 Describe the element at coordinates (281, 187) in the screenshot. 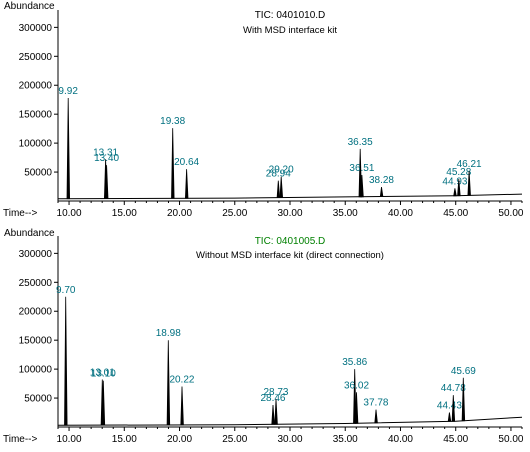

I see `peak-29.20` at that location.